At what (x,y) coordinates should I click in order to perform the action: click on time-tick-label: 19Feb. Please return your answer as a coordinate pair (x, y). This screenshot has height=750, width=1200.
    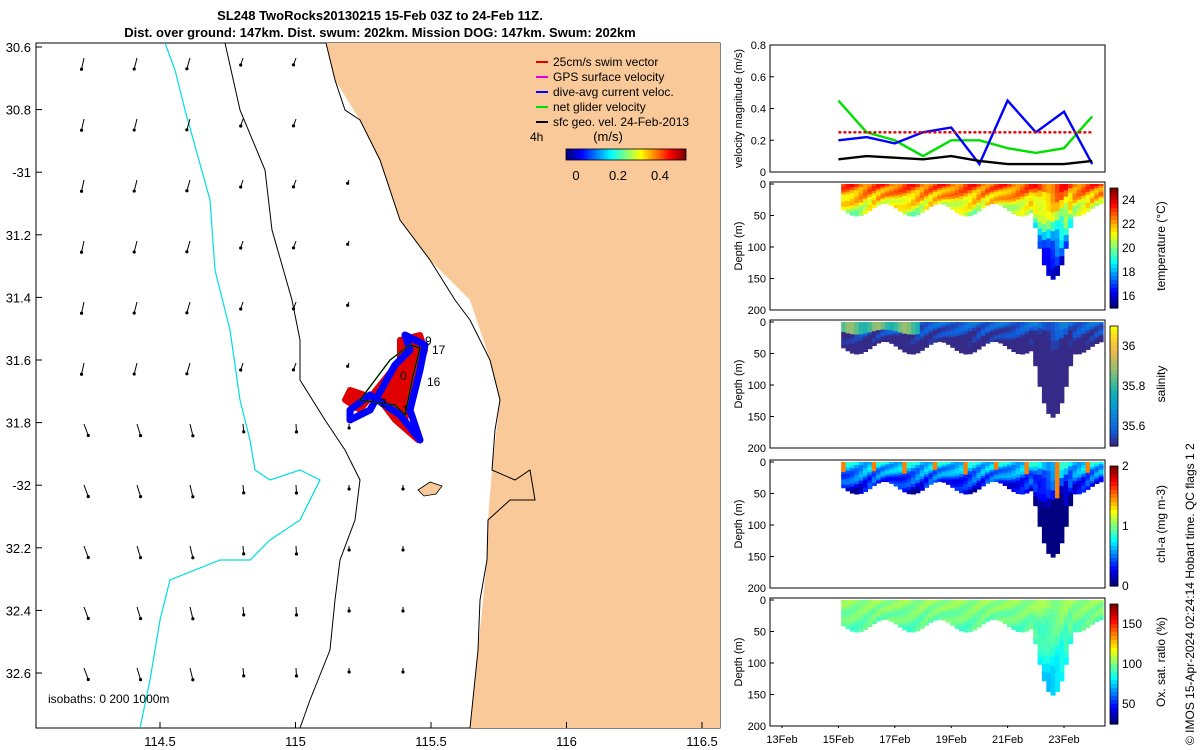
    Looking at the image, I should click on (951, 740).